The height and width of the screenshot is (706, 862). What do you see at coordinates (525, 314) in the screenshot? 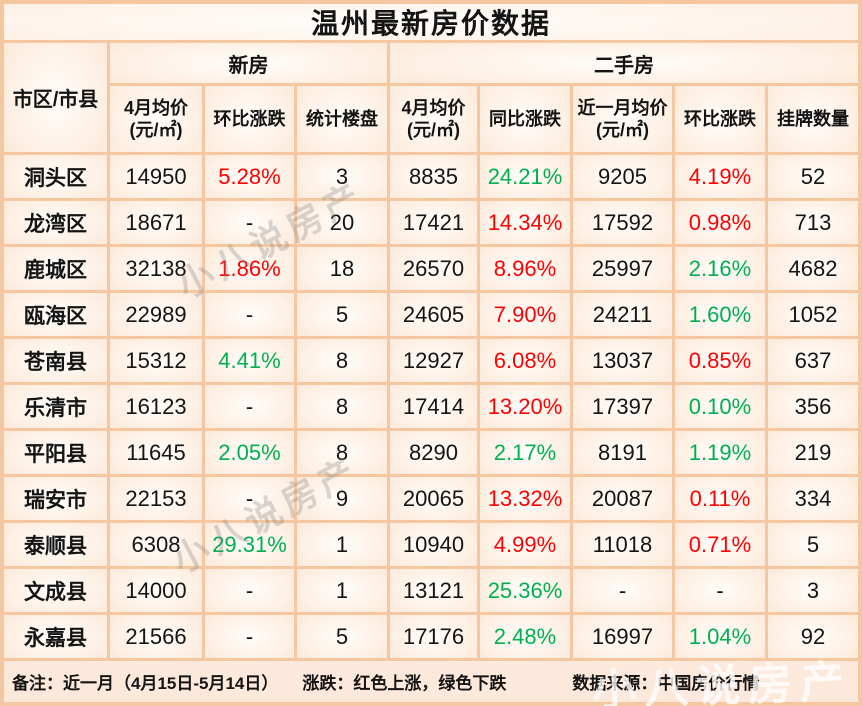
I see `table-cell: 7.90%` at bounding box center [525, 314].